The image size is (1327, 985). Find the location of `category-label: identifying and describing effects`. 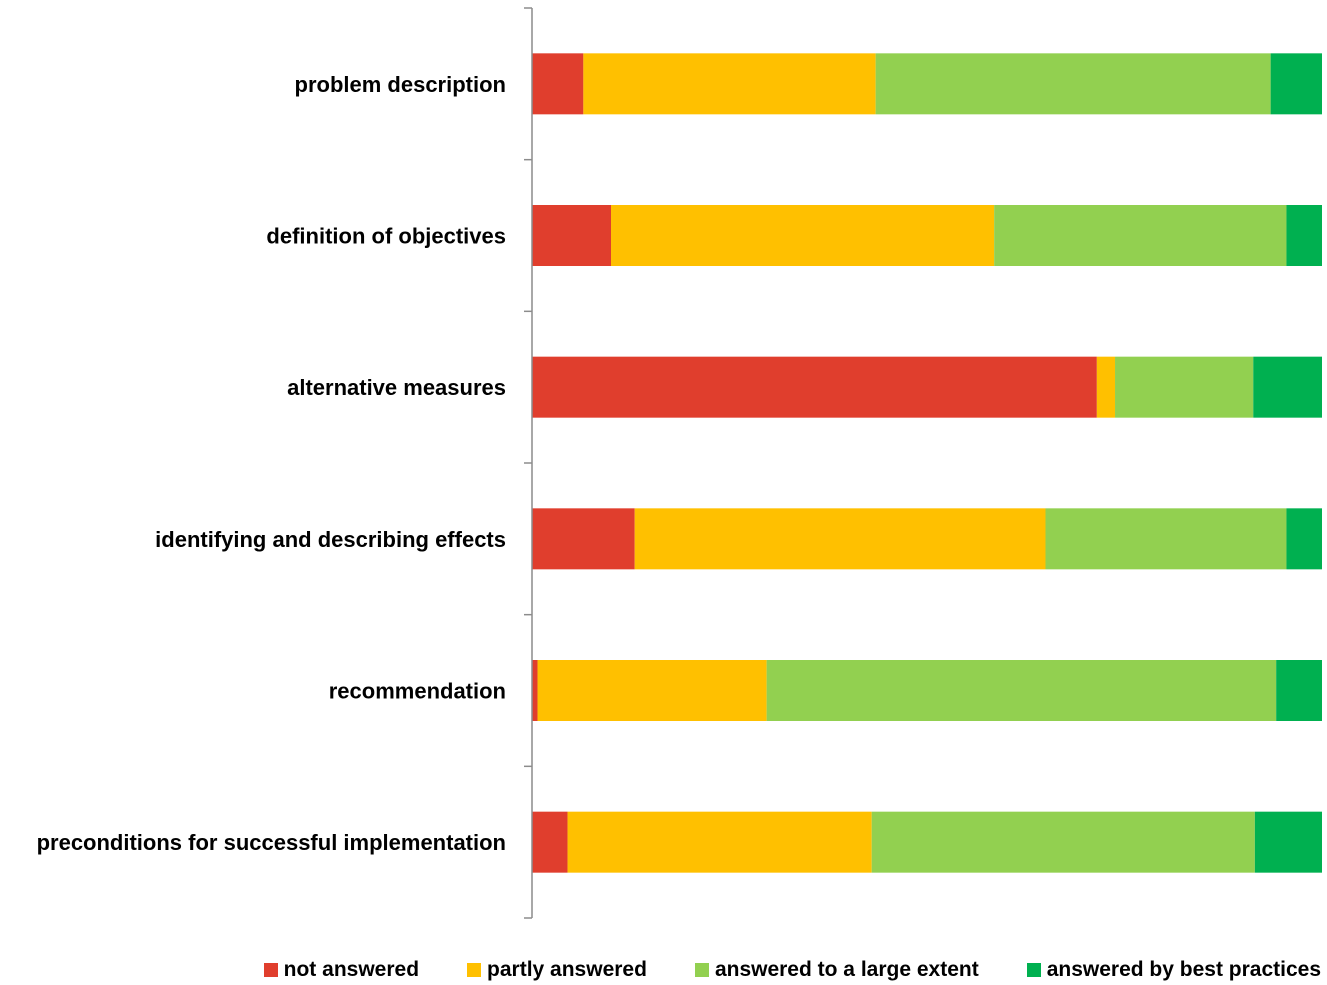

category-label: identifying and describing effects is located at coordinates (330, 539).